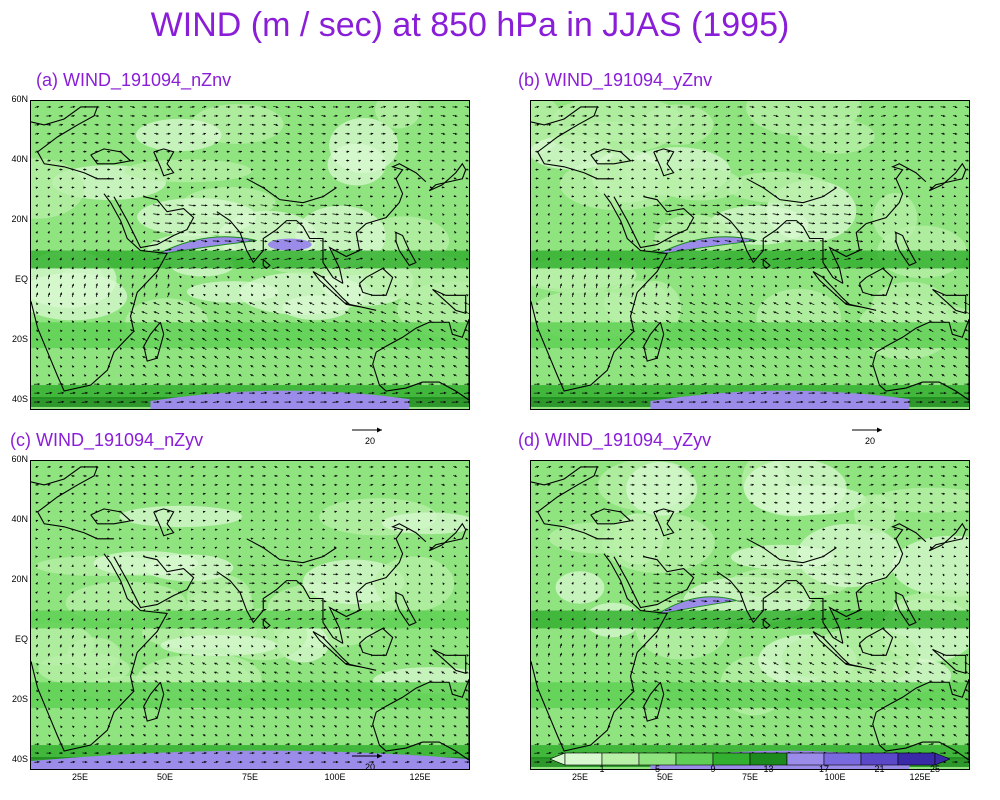 Image resolution: width=1000 pixels, height=800 pixels. What do you see at coordinates (778, 187) in the screenshot?
I see `light-speed-region` at bounding box center [778, 187].